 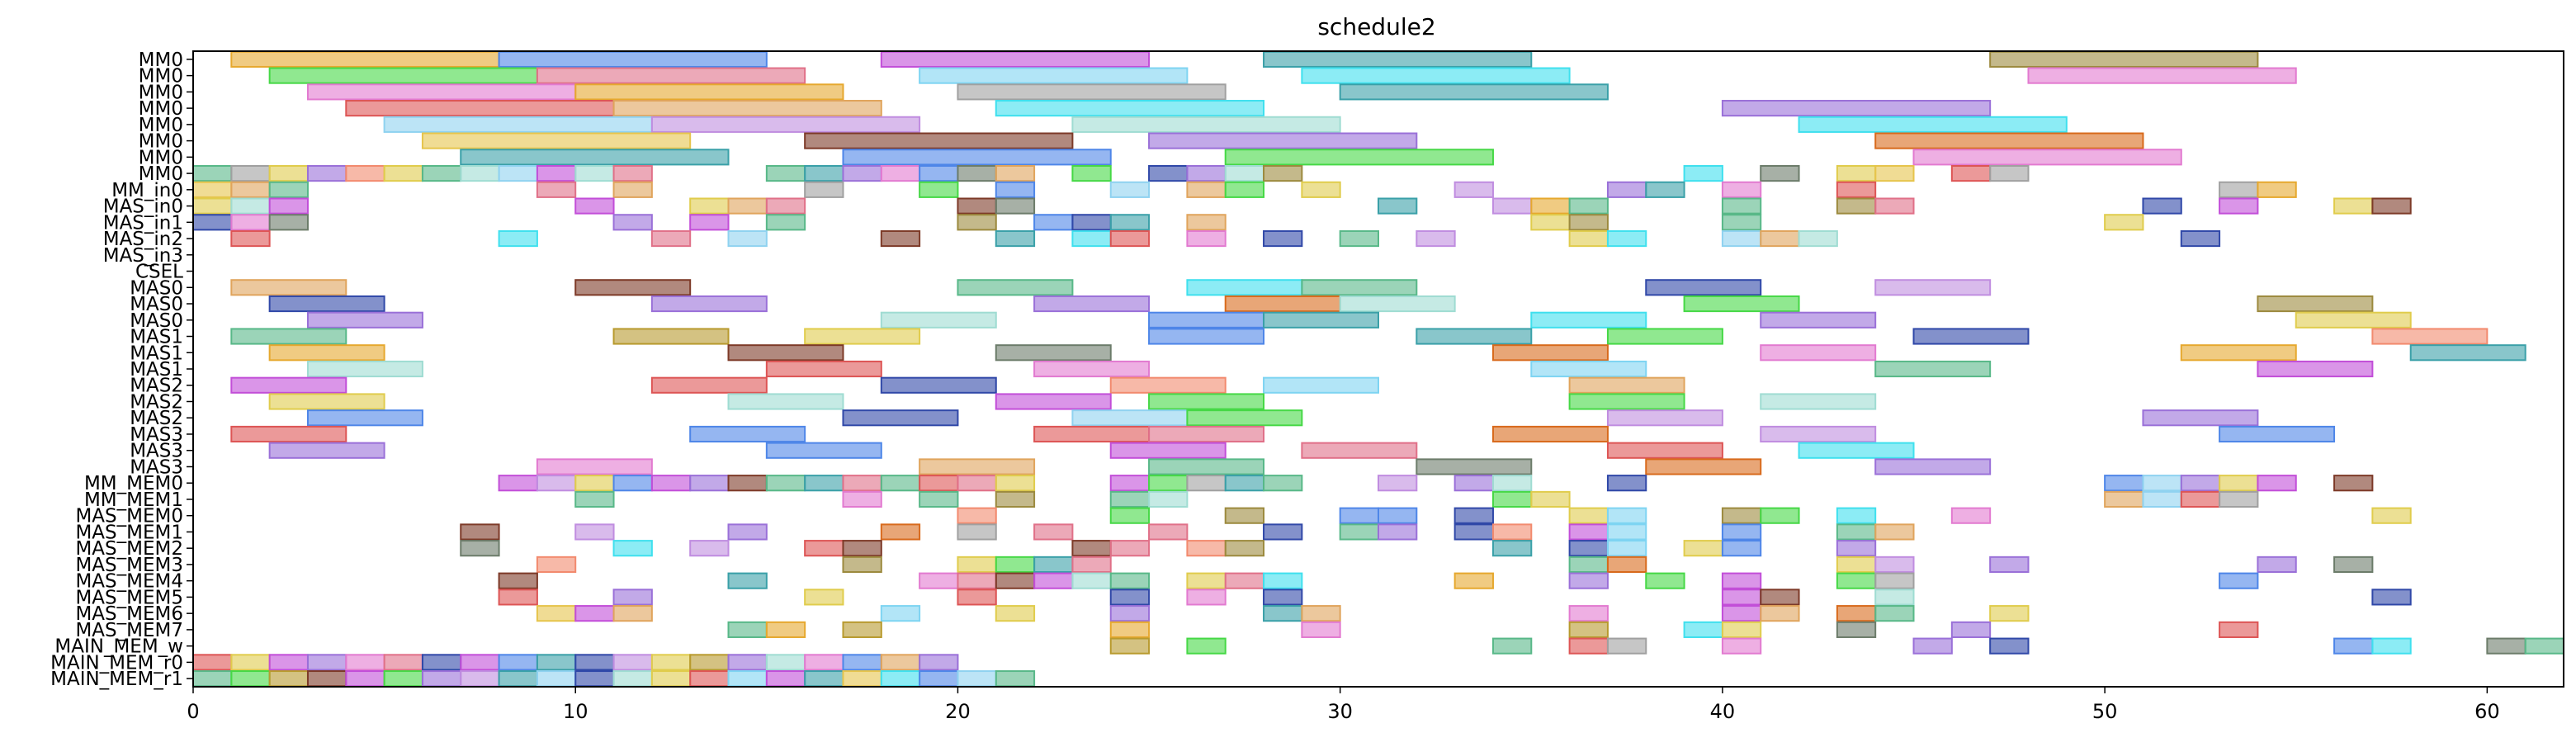 What do you see at coordinates (129, 565) in the screenshot?
I see `y-tick-label: MAS_MEM3` at bounding box center [129, 565].